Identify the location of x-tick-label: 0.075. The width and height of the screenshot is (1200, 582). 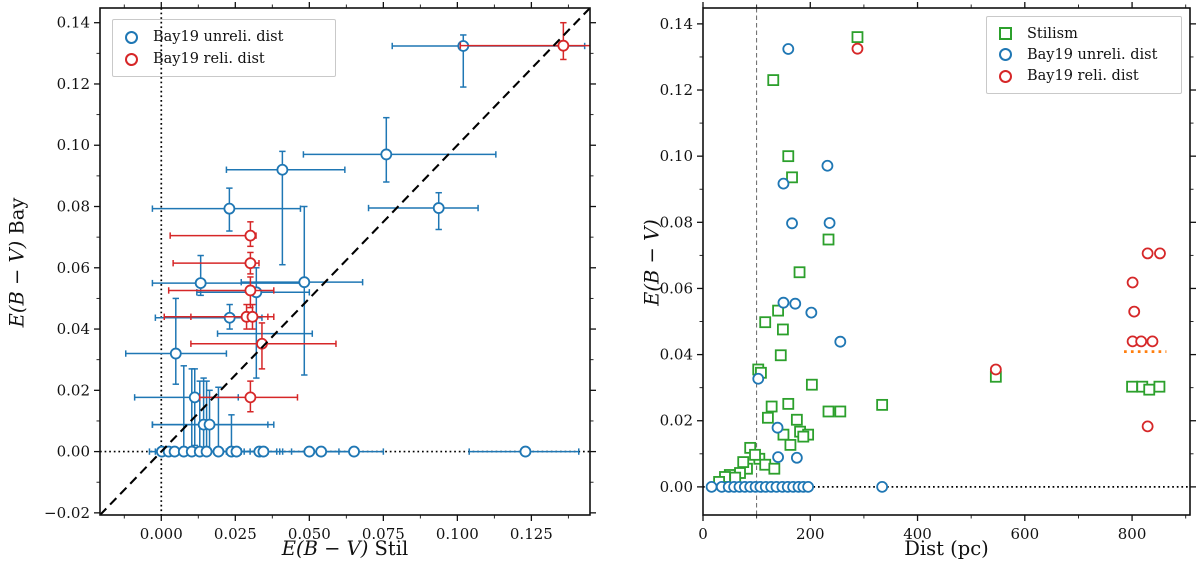
(383, 534).